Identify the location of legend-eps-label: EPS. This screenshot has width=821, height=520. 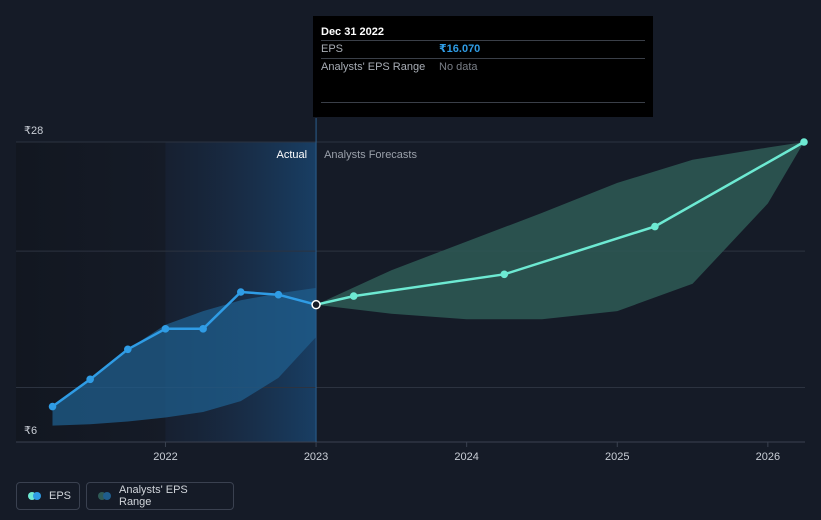
(60, 496).